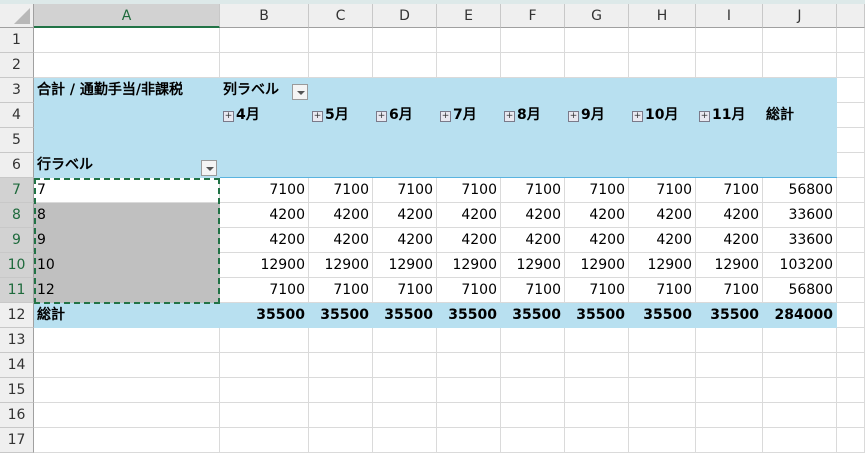 The width and height of the screenshot is (865, 453). I want to click on column-header-J: J, so click(800, 16).